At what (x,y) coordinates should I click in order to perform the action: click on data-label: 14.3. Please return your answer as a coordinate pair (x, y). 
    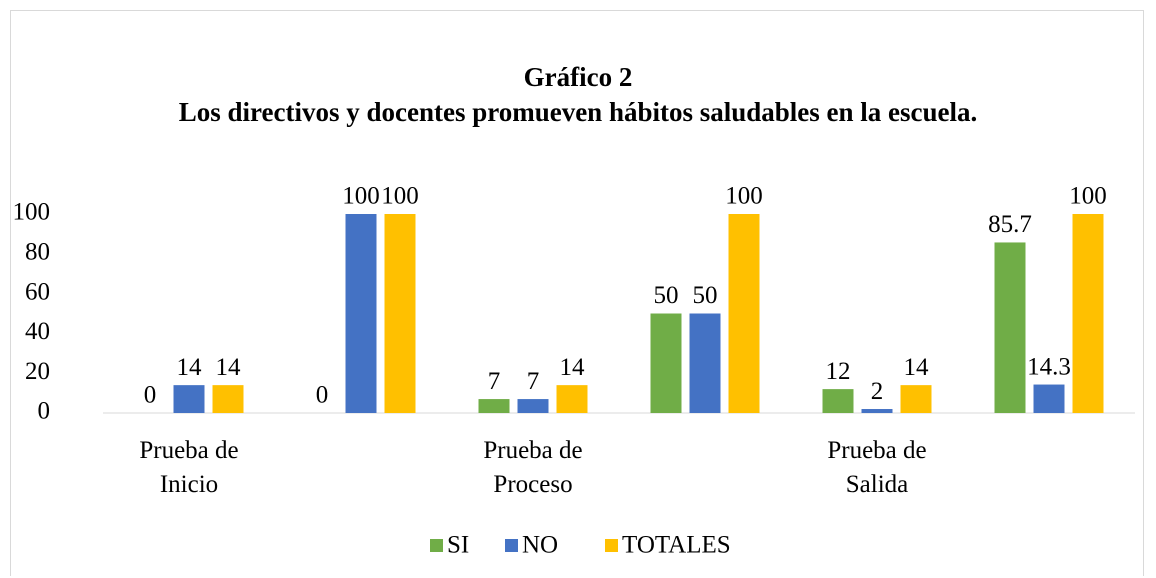
    Looking at the image, I should click on (1049, 366).